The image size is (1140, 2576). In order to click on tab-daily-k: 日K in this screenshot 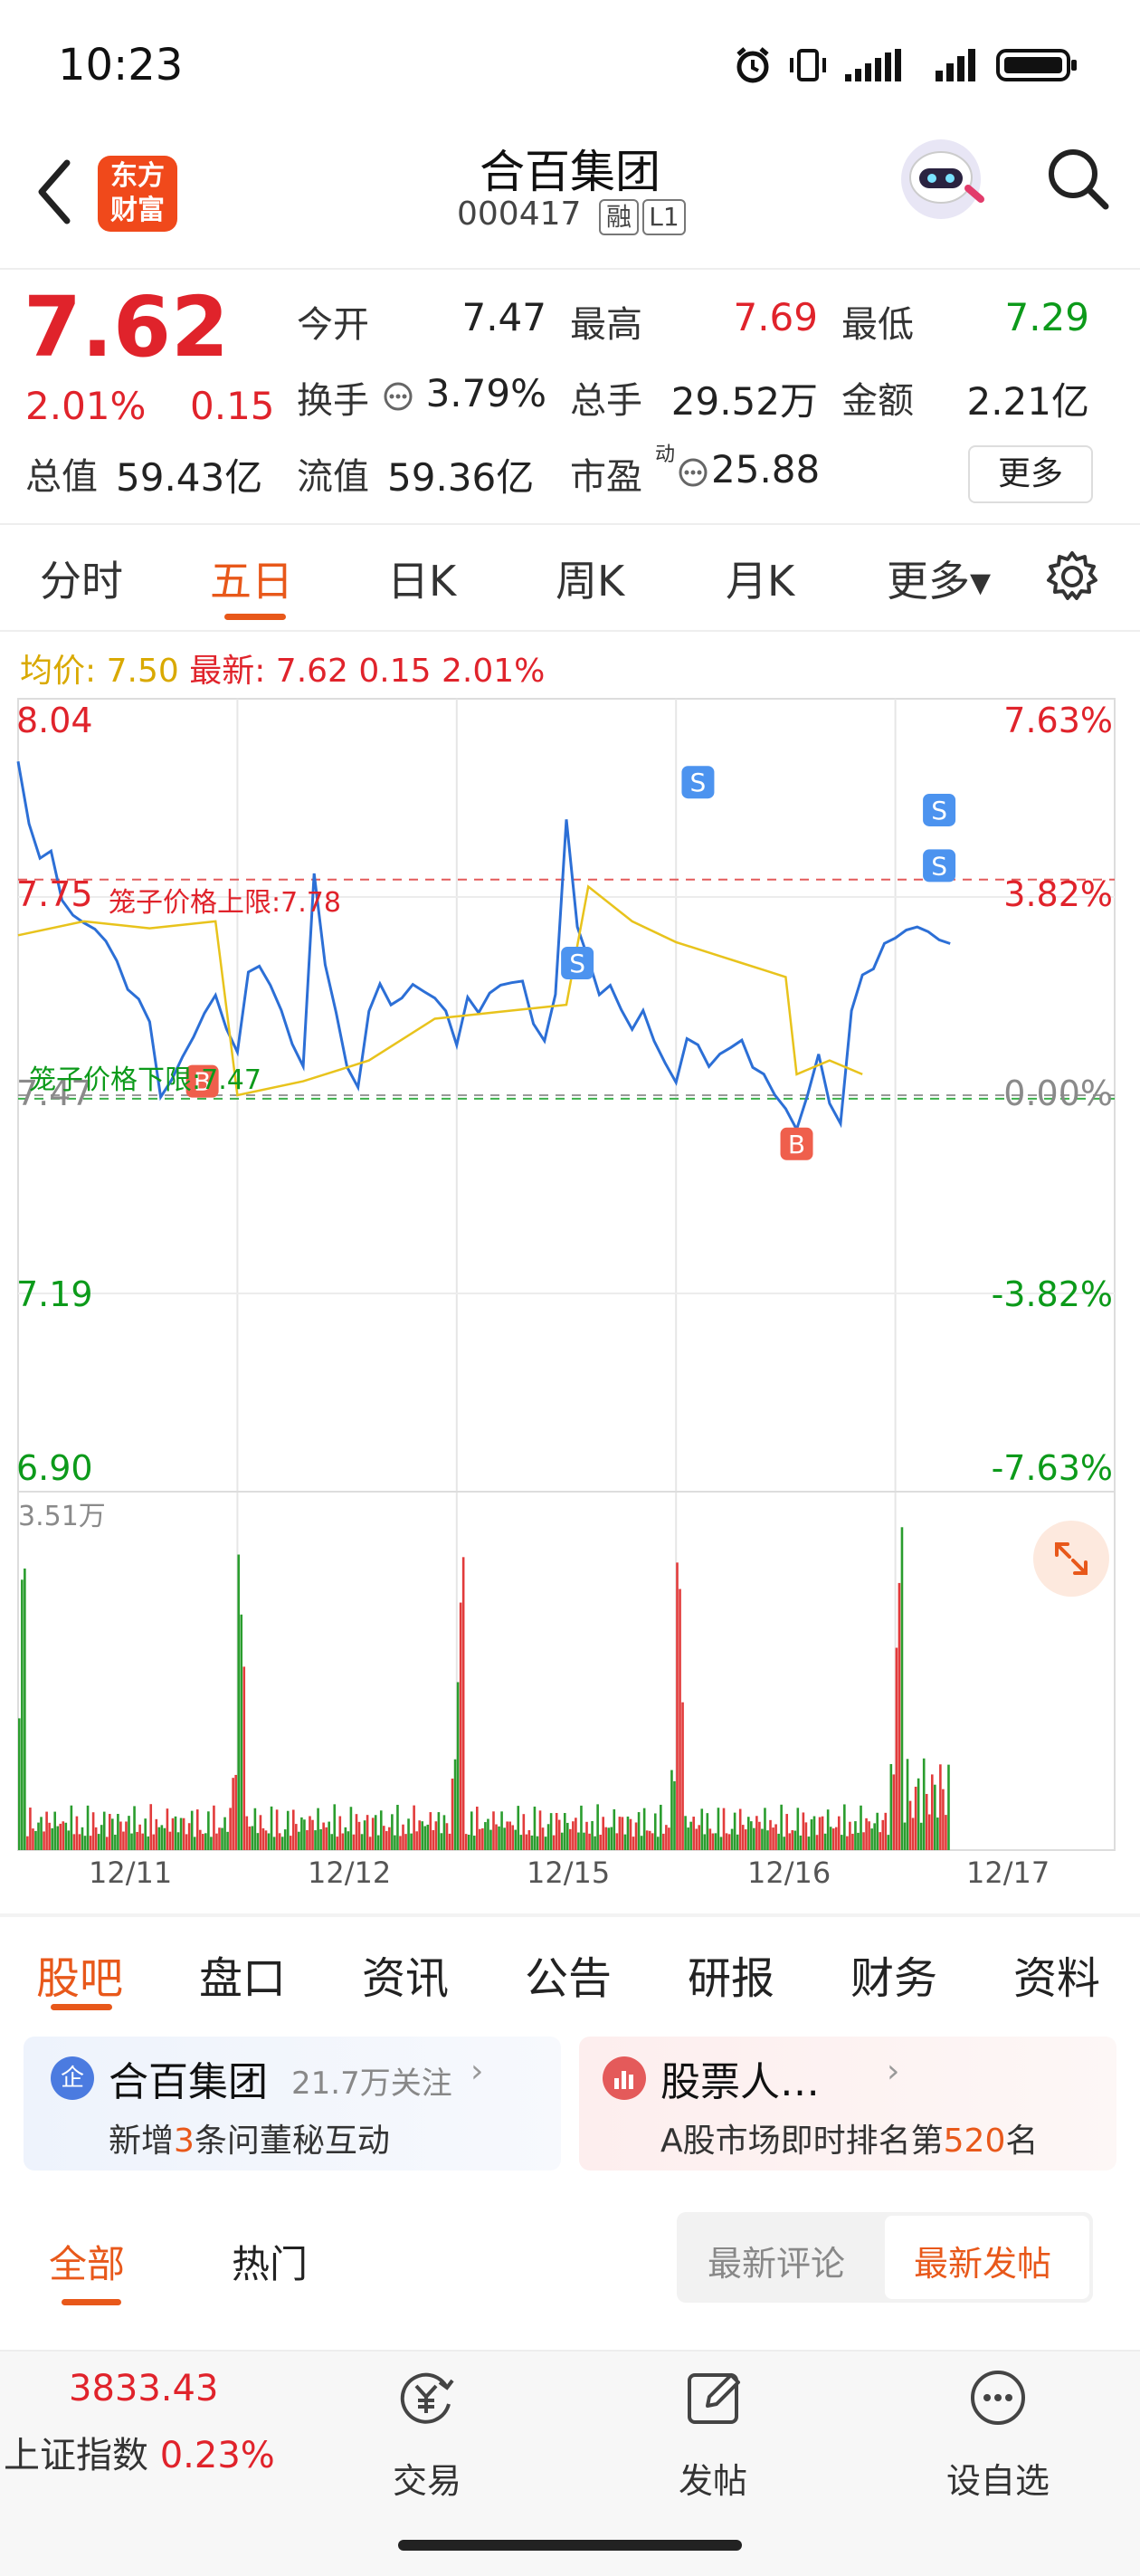, I will do `click(422, 581)`.